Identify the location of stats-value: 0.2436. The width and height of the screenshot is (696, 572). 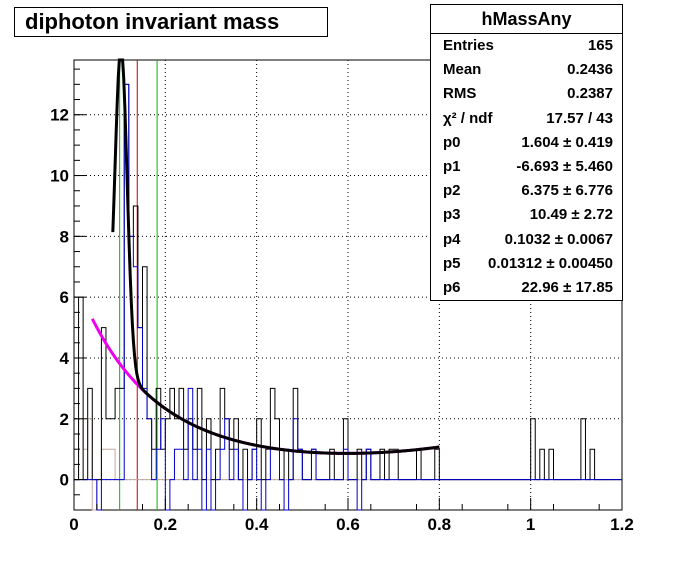
(590, 70).